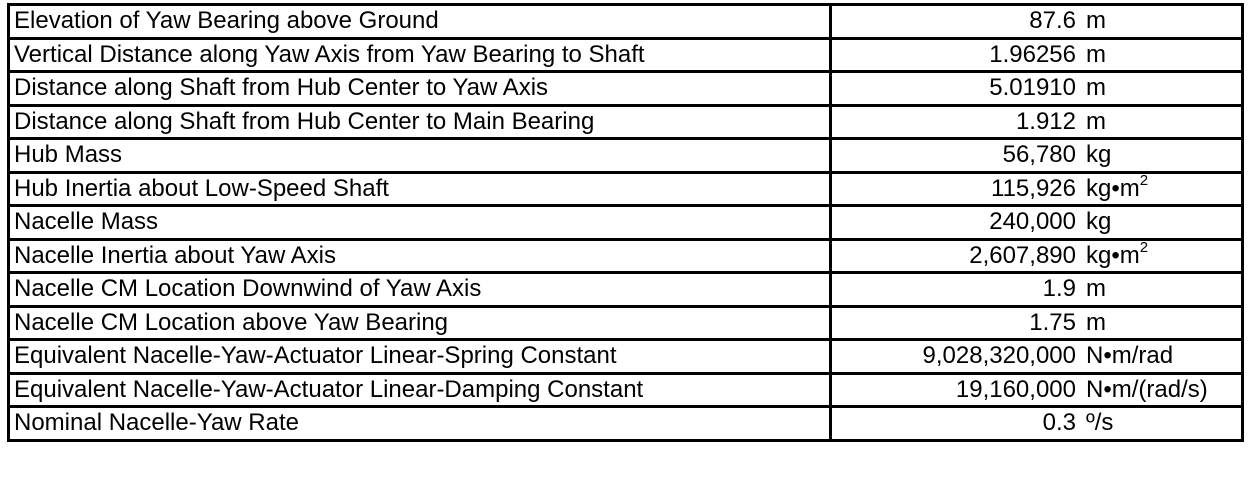 This screenshot has height=483, width=1248. Describe the element at coordinates (1015, 389) in the screenshot. I see `value-number: 19,160,000` at that location.